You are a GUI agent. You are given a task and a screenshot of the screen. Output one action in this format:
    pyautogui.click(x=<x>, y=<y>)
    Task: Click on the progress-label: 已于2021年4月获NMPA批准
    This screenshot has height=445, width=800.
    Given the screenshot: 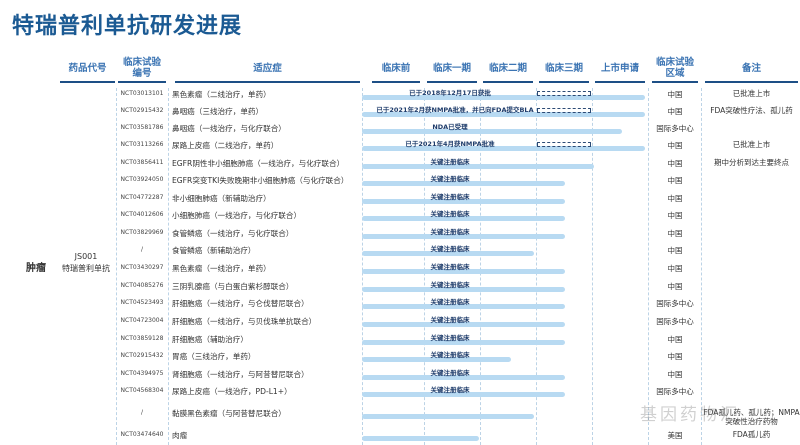 What is the action you would take?
    pyautogui.click(x=450, y=144)
    